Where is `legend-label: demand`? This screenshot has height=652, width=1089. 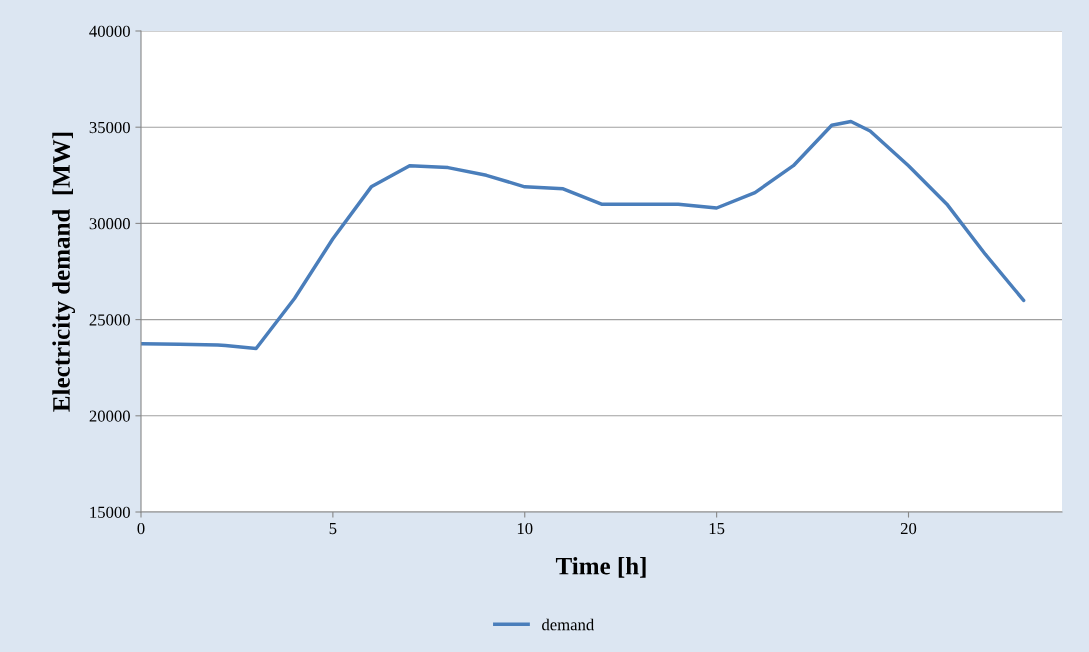 legend-label: demand is located at coordinates (568, 624).